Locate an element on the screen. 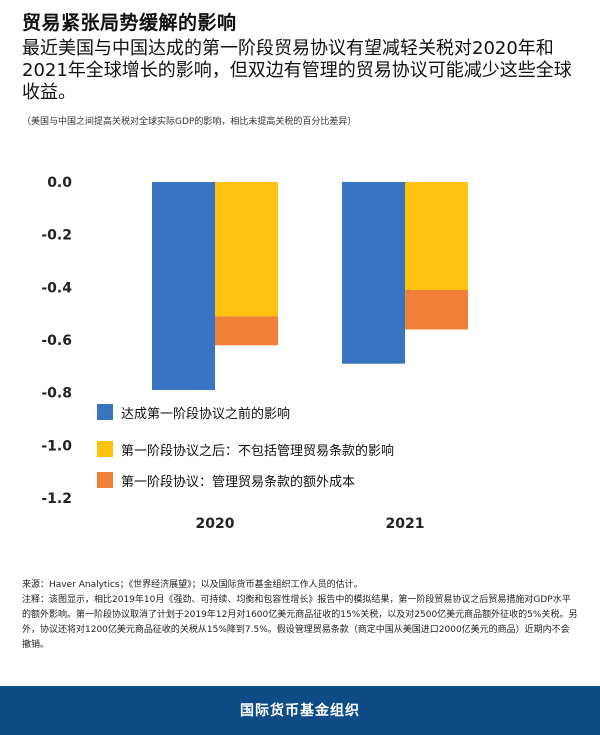  footer-bar: 国际货币基金组织 is located at coordinates (300, 710).